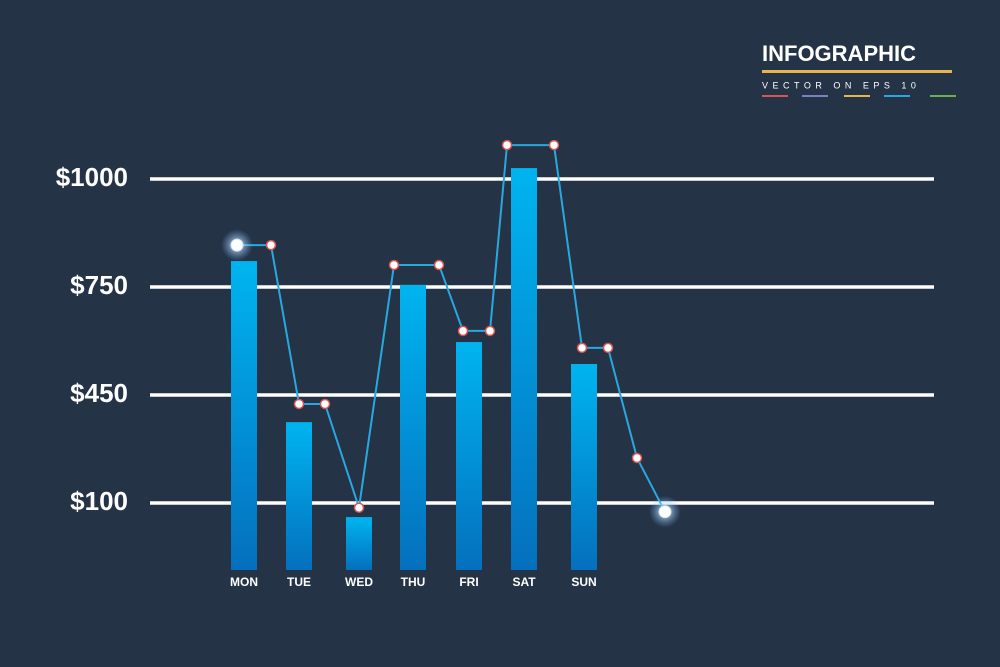 This screenshot has width=1000, height=667. Describe the element at coordinates (99, 393) in the screenshot. I see `y-tick-label: $450` at that location.